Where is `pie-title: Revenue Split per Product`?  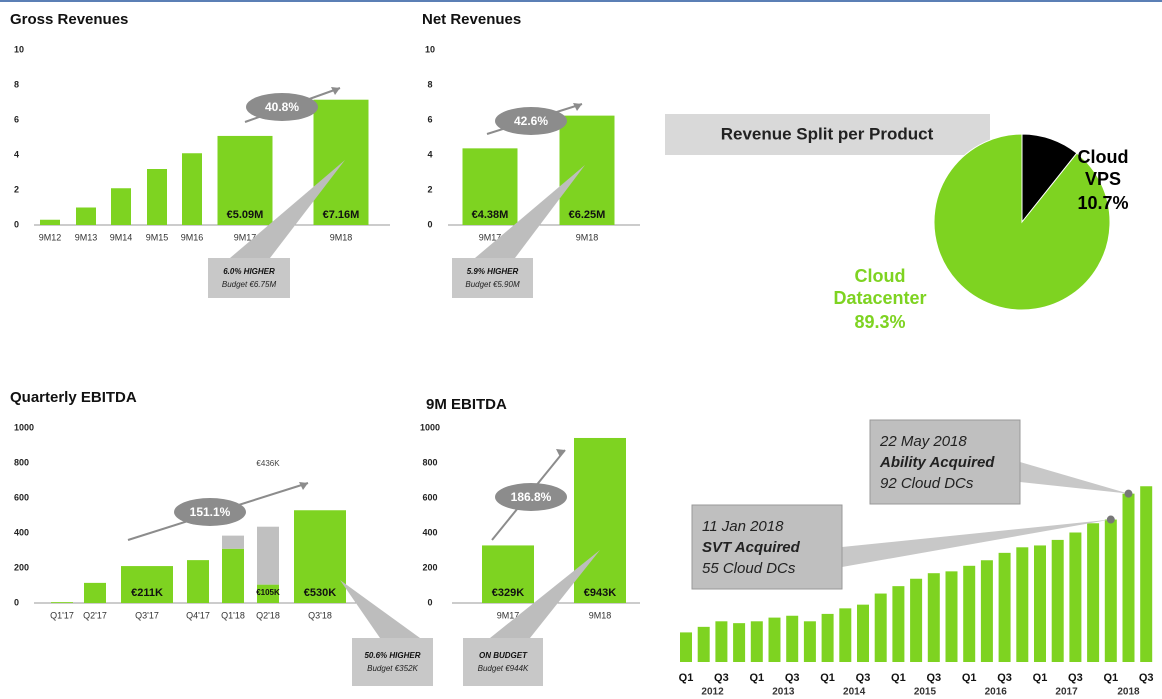
pie-title: Revenue Split per Product is located at coordinates (827, 133).